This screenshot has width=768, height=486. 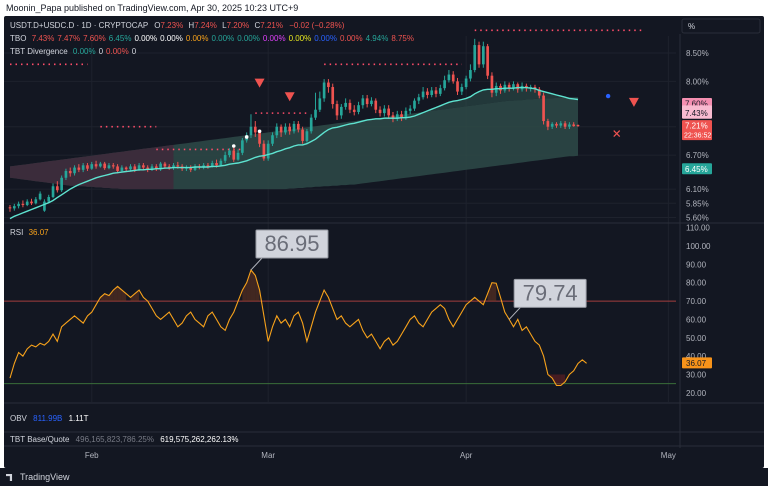 I want to click on rsi-tick-label-4: 70.00, so click(x=696, y=301).